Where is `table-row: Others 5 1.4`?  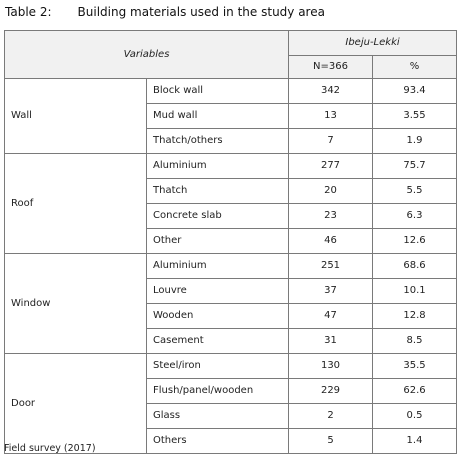
table-row: Others 5 1.4 is located at coordinates (231, 441).